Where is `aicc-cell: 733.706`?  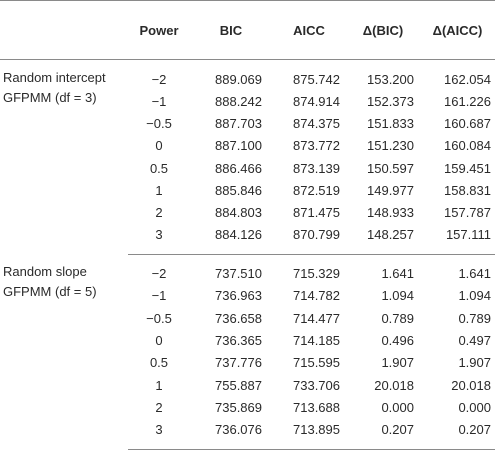 aicc-cell: 733.706 is located at coordinates (316, 385).